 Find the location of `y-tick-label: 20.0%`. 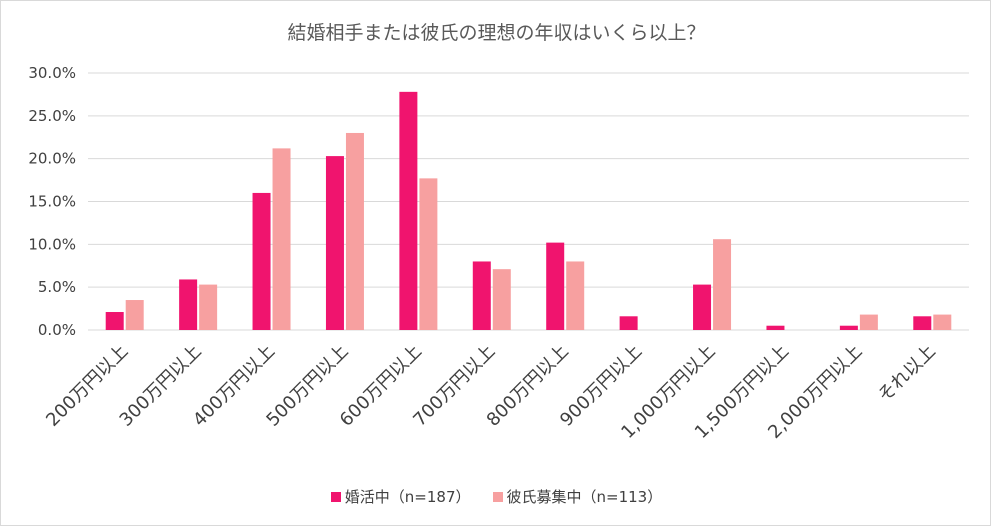

y-tick-label: 20.0% is located at coordinates (52, 159).